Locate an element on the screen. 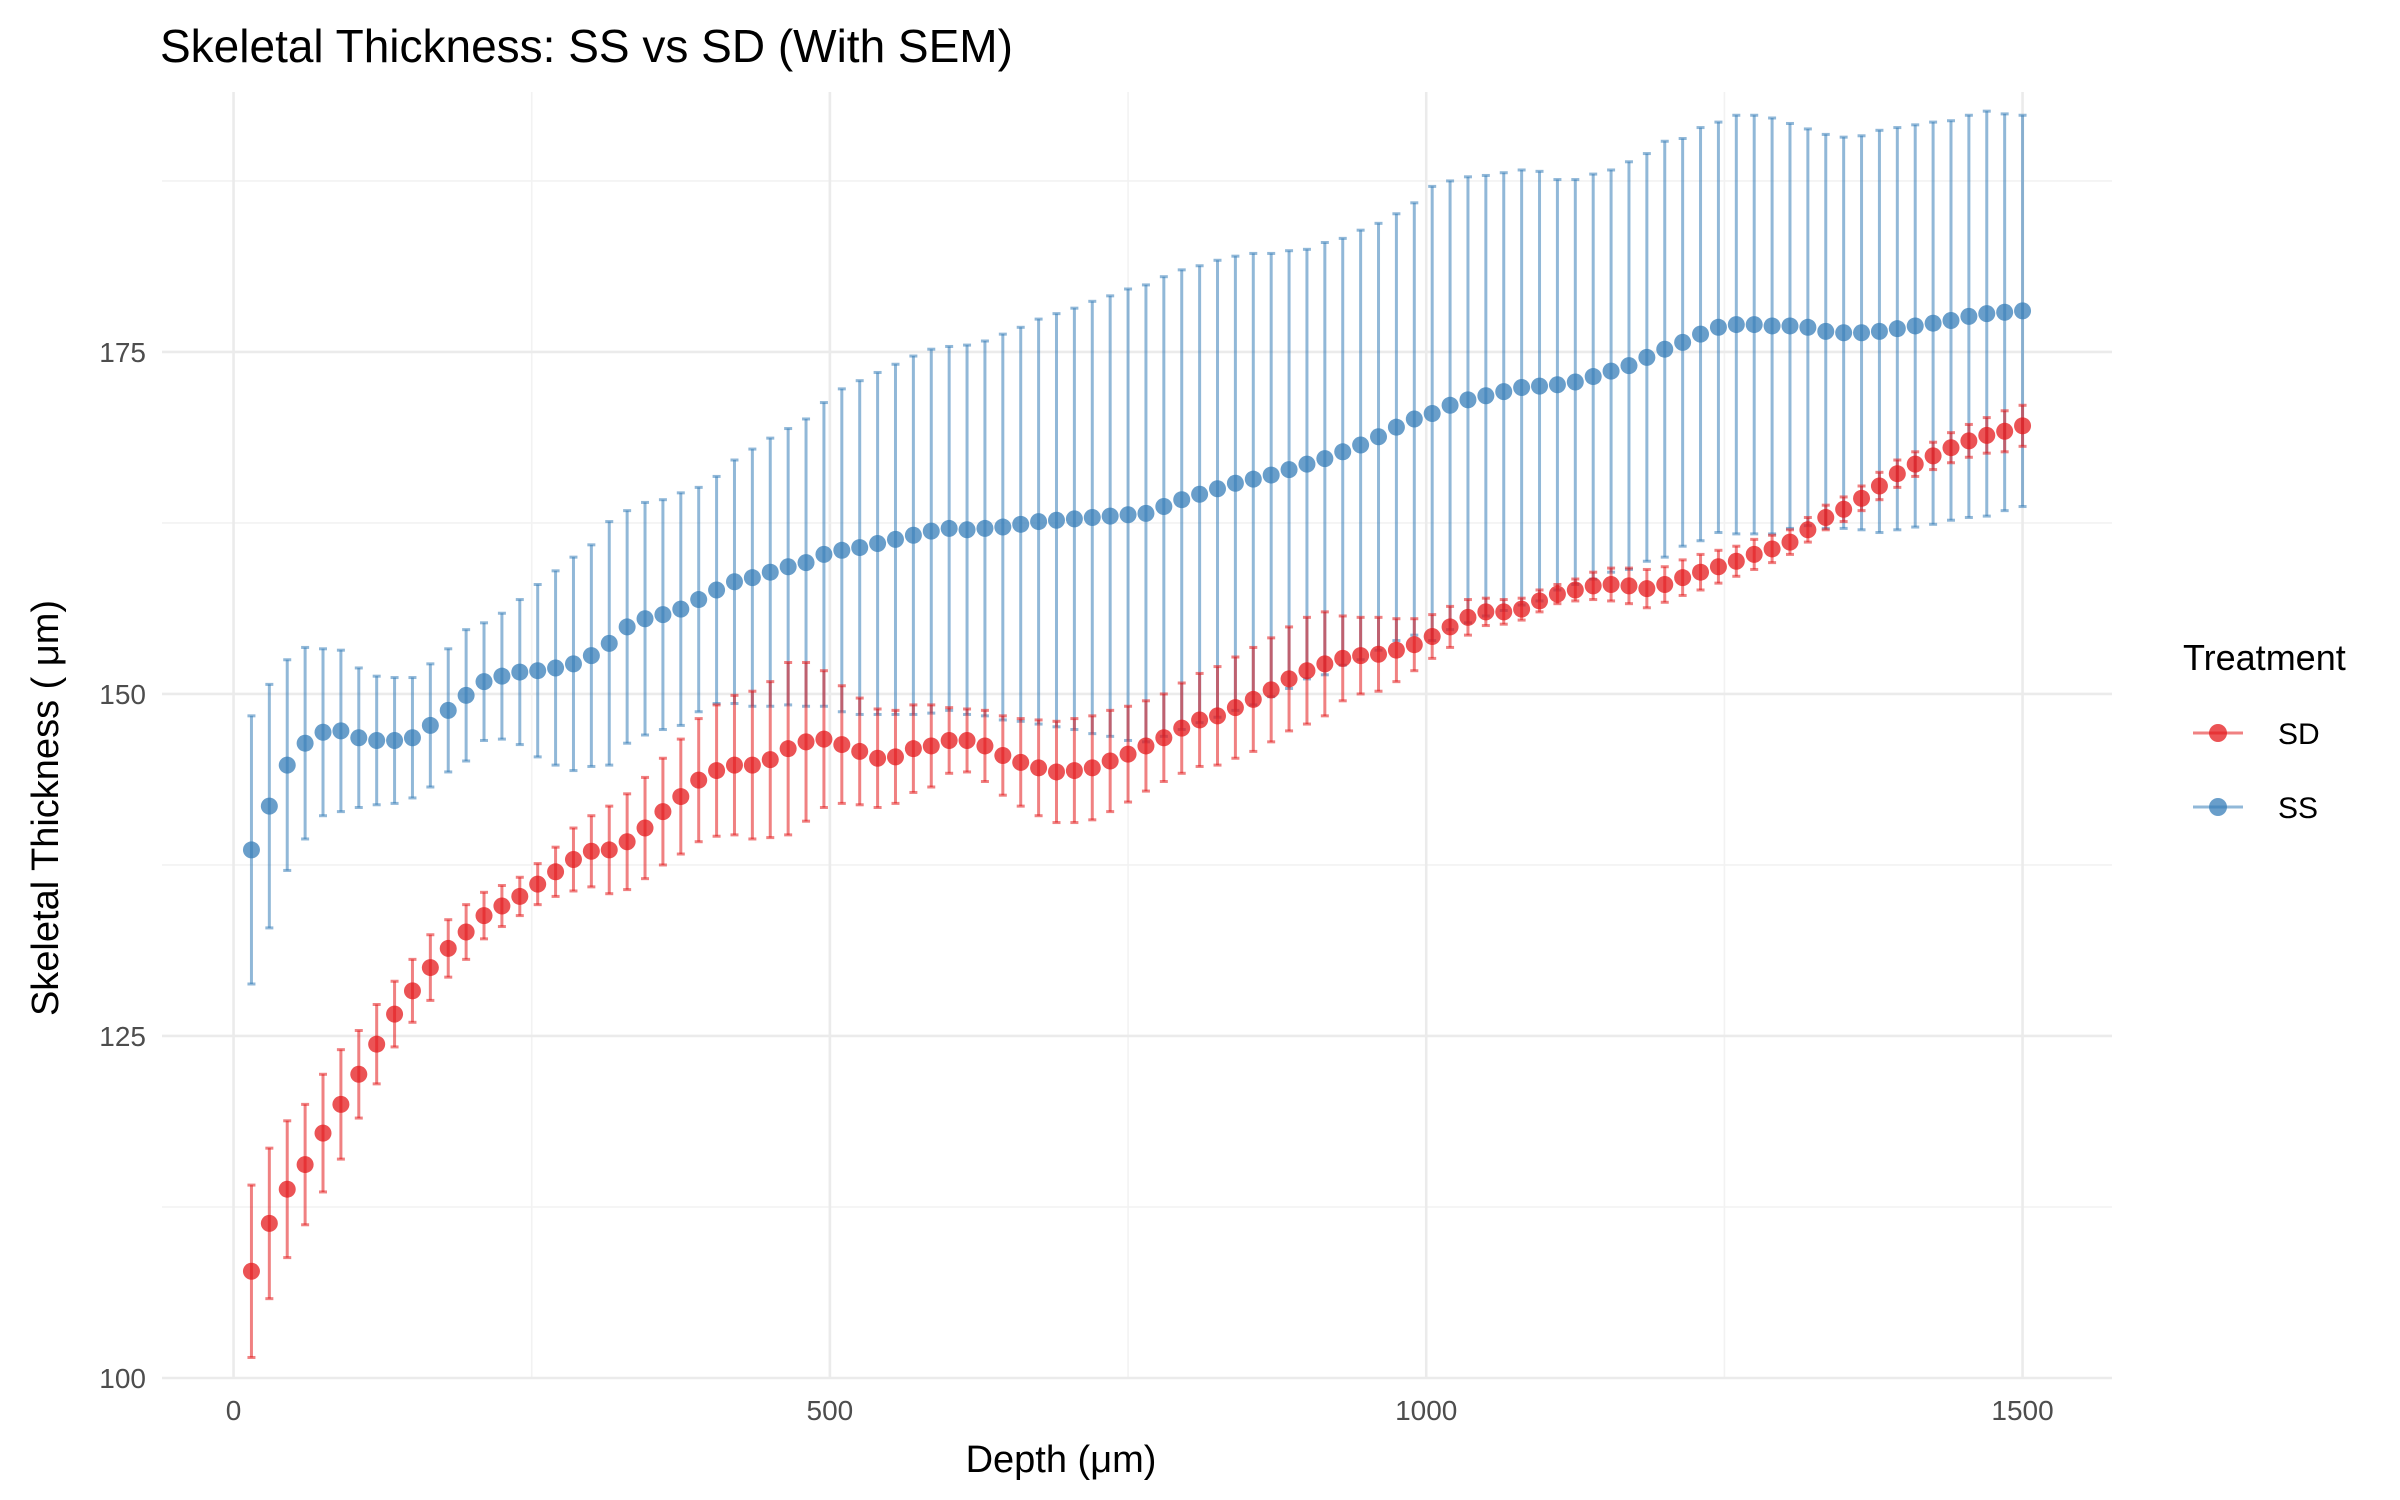  legend-label-sd: SD is located at coordinates (2299, 734).